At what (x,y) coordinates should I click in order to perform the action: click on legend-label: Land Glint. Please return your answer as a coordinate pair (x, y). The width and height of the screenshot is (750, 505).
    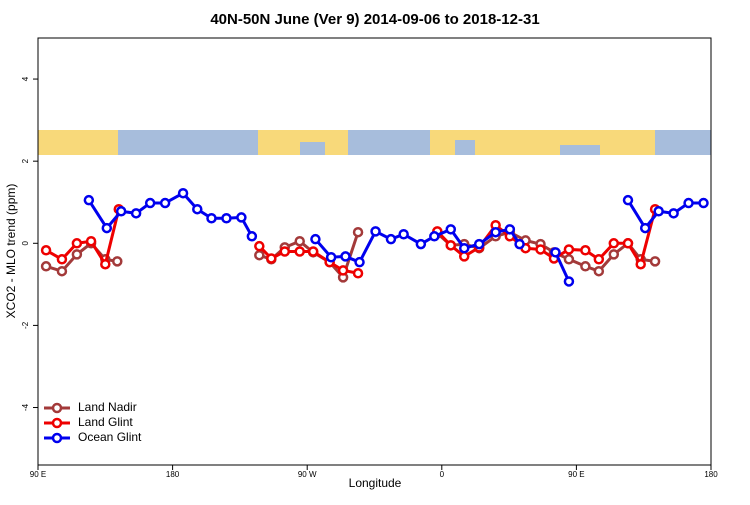
    Looking at the image, I should click on (105, 422).